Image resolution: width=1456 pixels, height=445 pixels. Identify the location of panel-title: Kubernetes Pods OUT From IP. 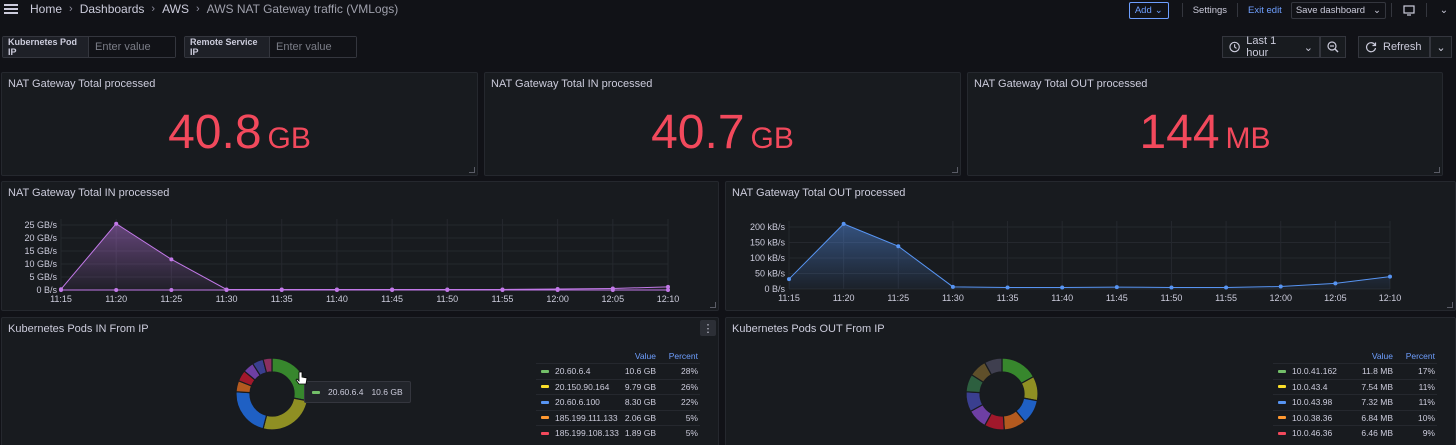
(808, 329).